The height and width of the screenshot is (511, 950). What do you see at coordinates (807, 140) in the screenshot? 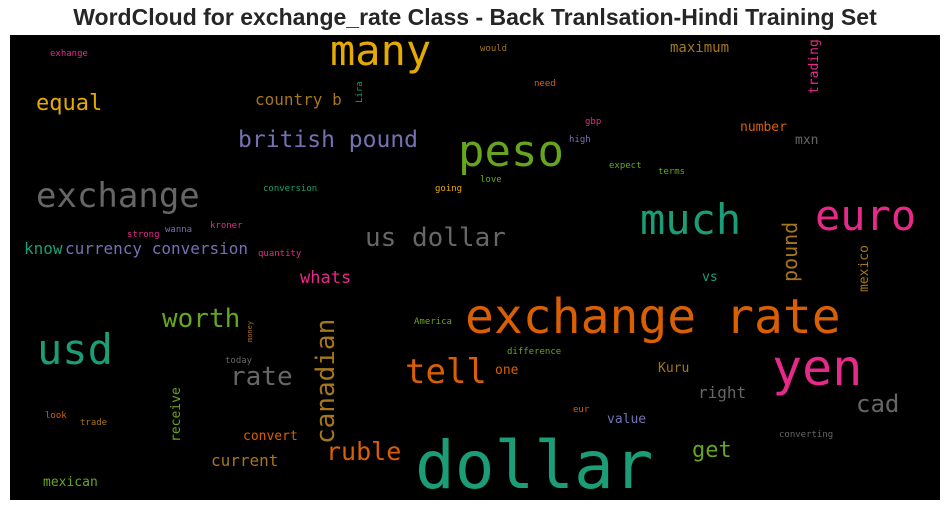
I see `word-mxn: mxn` at bounding box center [807, 140].